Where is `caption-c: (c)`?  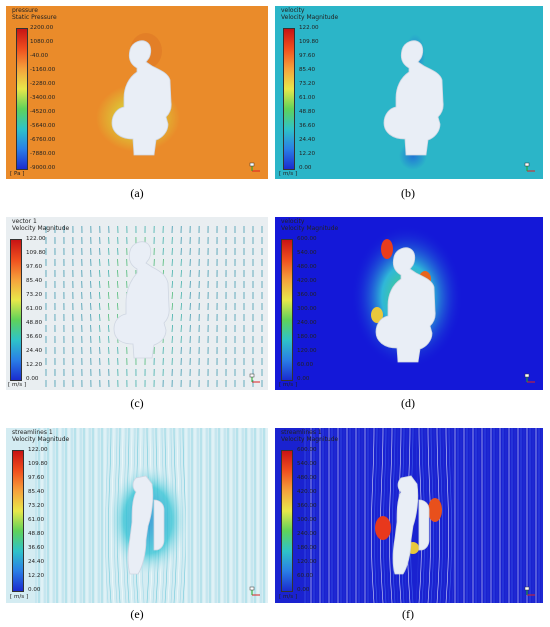 caption-c: (c) is located at coordinates (137, 403).